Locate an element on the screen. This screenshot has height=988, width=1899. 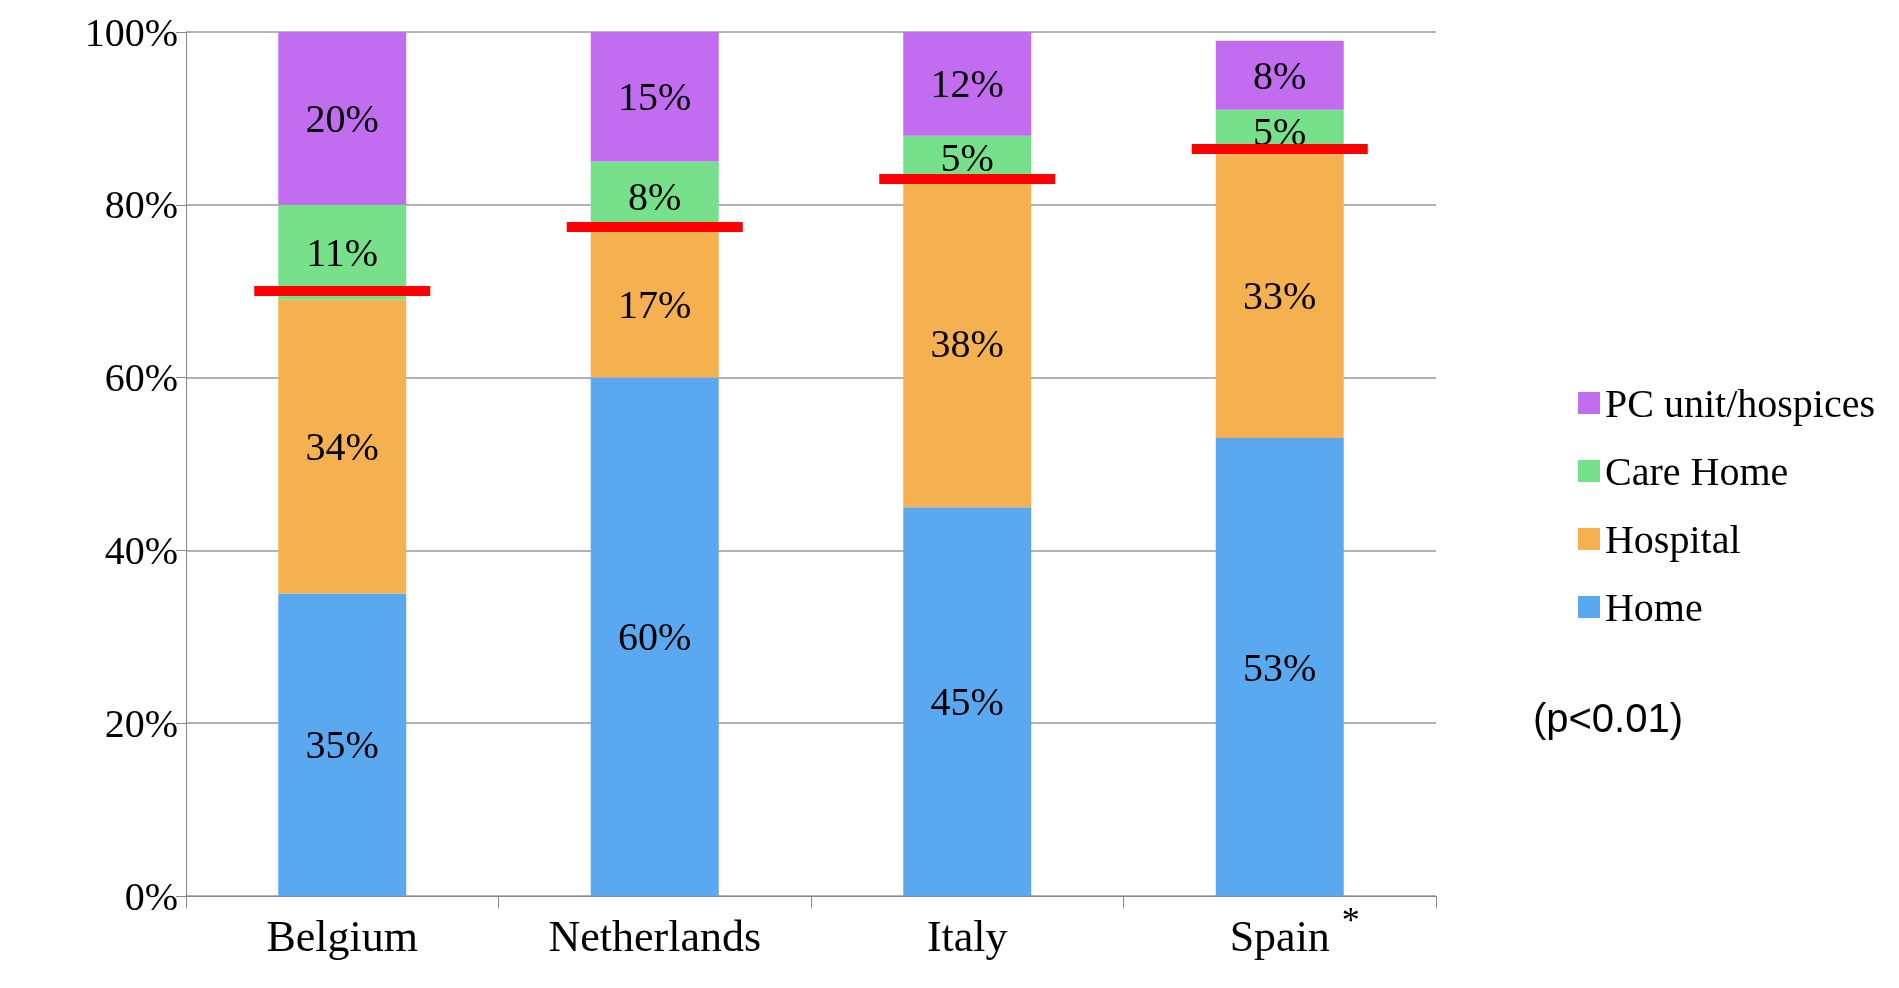
annotation: * is located at coordinates (1350, 920).